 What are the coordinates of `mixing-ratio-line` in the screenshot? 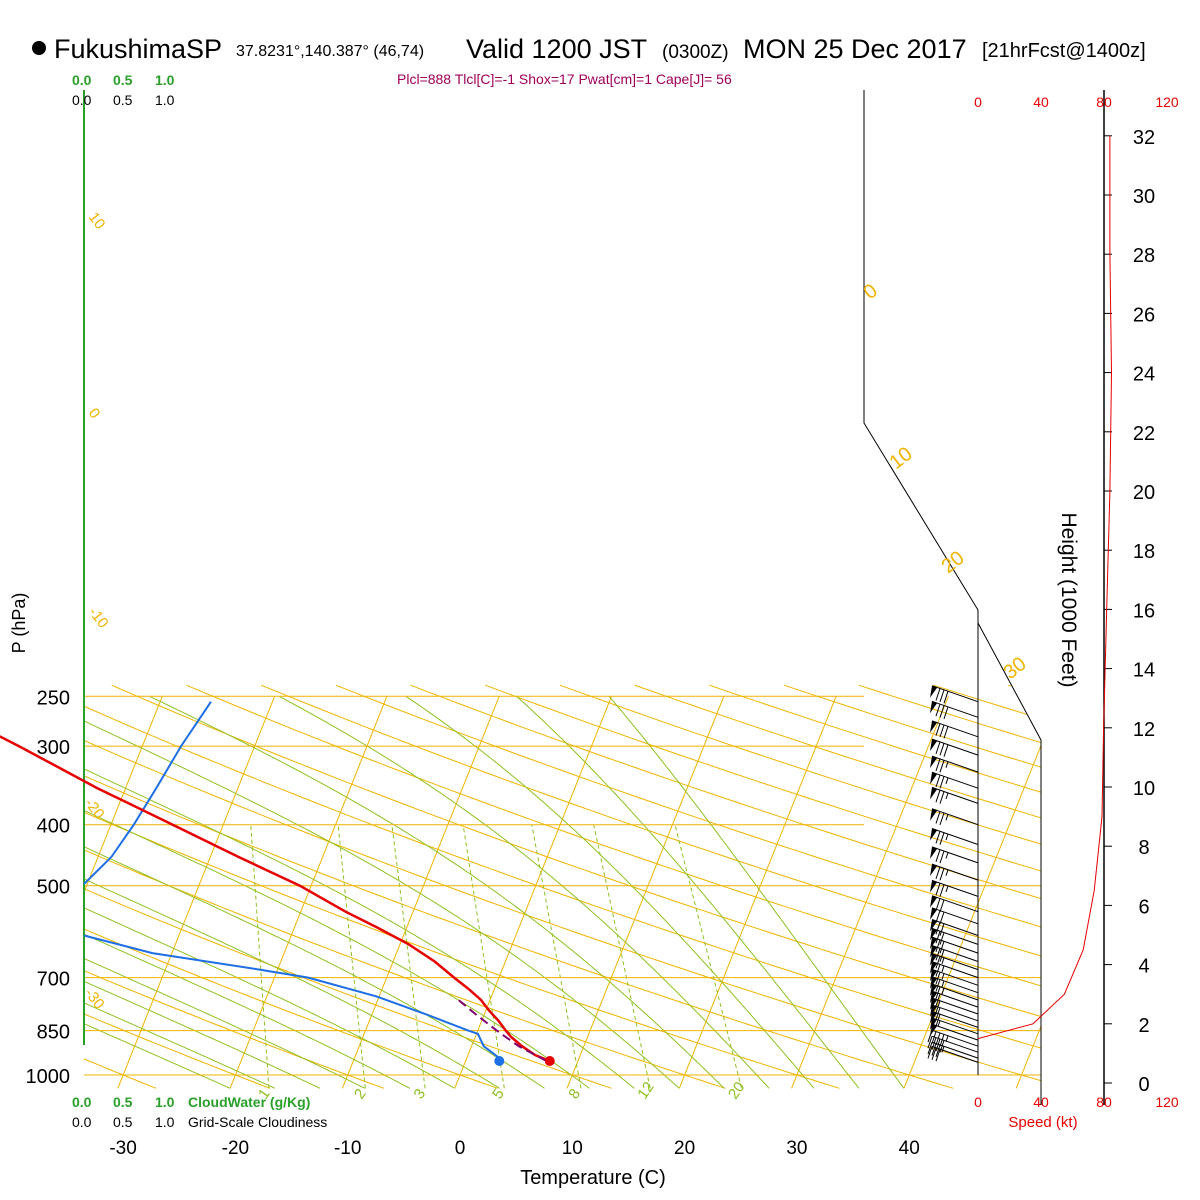 It's located at (483, 956).